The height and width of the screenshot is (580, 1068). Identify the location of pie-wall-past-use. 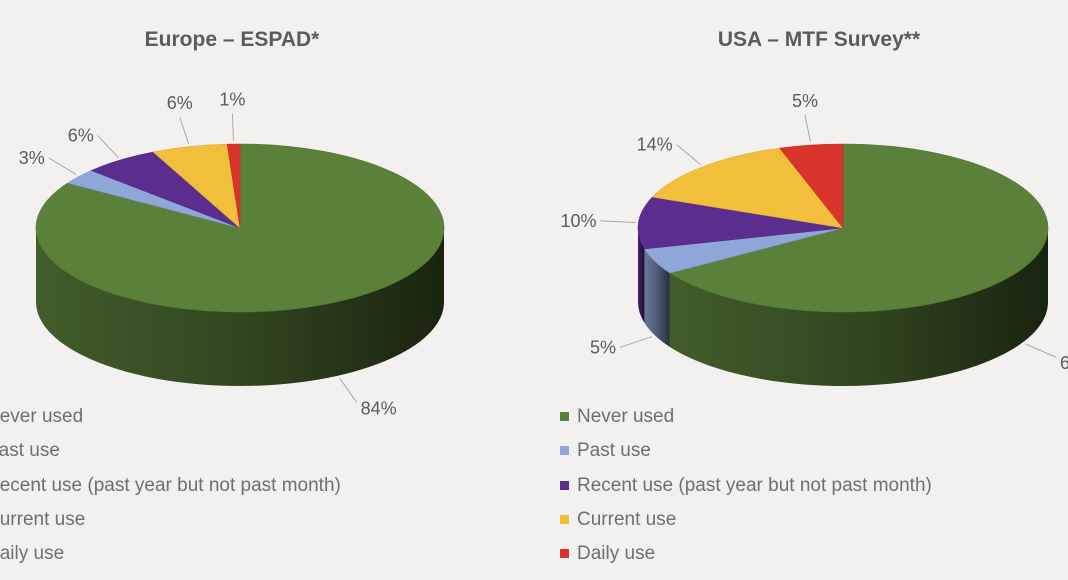
(657, 298).